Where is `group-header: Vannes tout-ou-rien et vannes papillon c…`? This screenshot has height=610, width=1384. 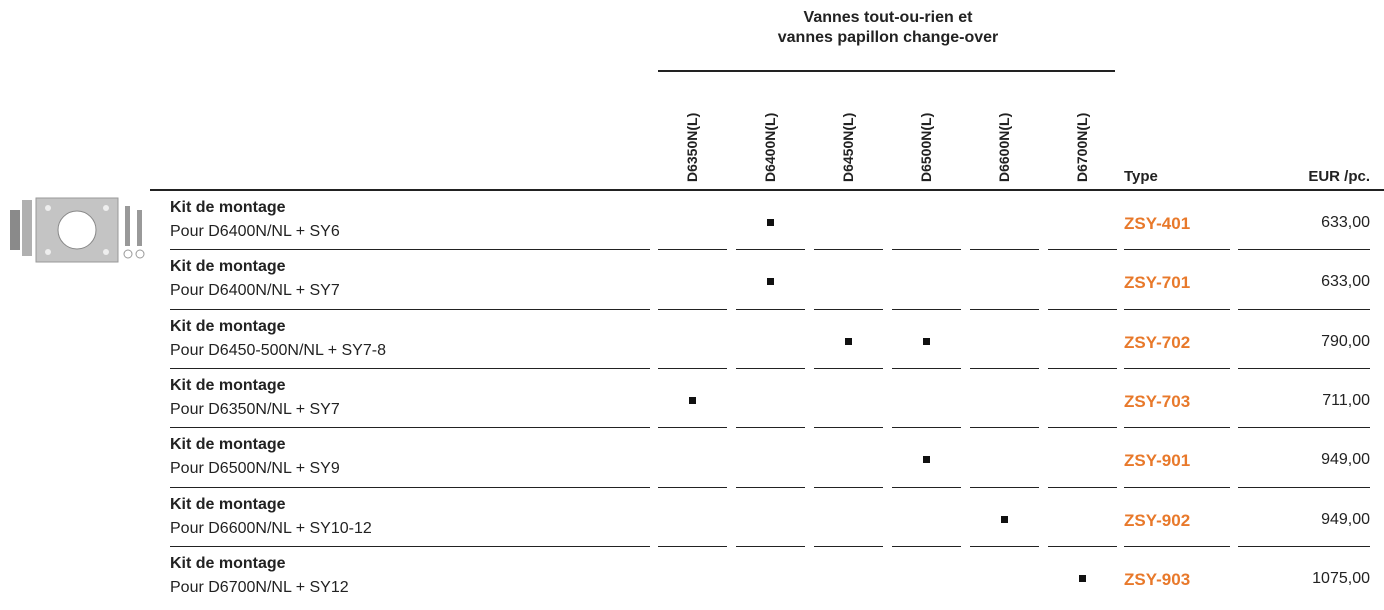
group-header: Vannes tout-ou-rien et vannes papillon c… is located at coordinates (888, 28).